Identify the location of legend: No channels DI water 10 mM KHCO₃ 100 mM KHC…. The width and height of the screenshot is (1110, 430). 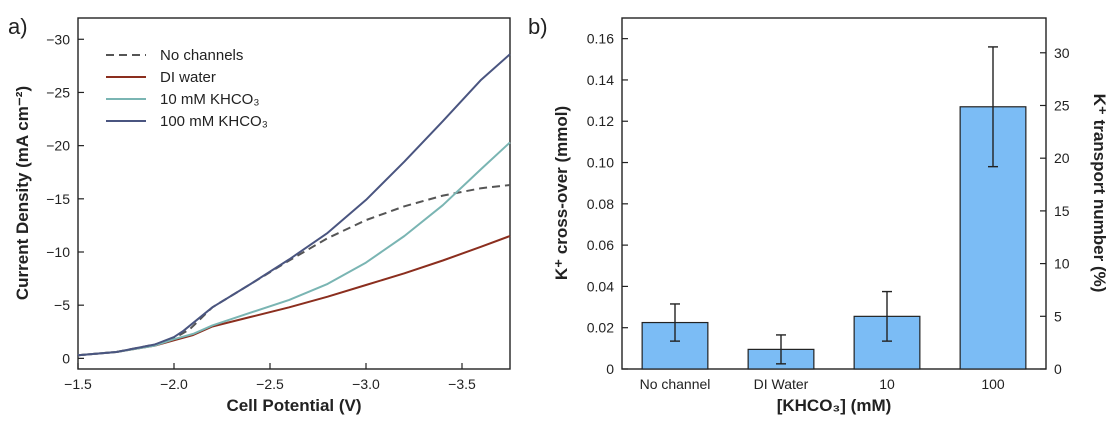
(187, 88).